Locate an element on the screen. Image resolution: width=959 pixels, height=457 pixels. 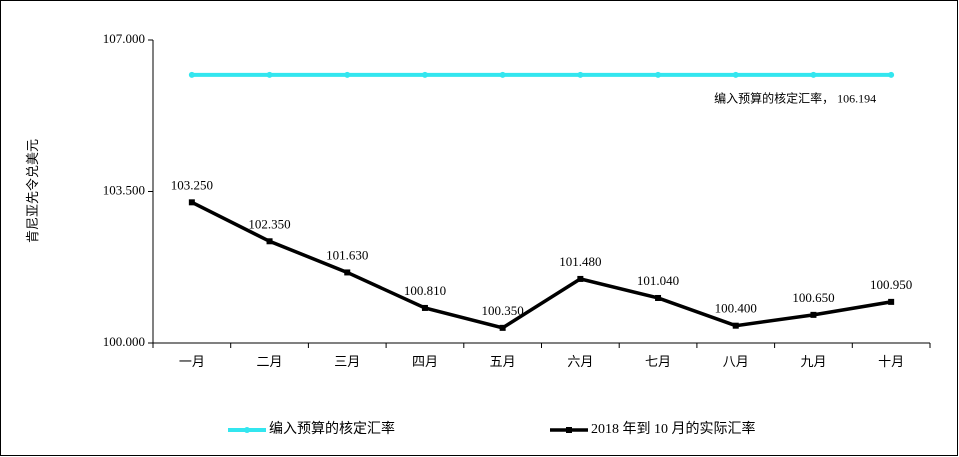
data-label: 100.810 is located at coordinates (425, 290).